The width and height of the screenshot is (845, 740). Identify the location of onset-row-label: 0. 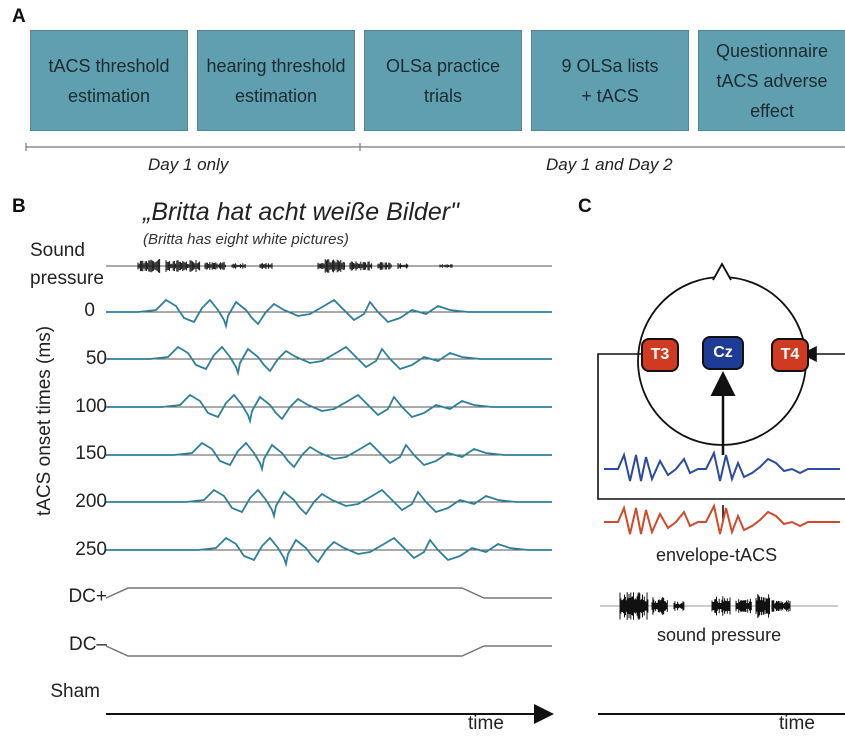
(89, 310).